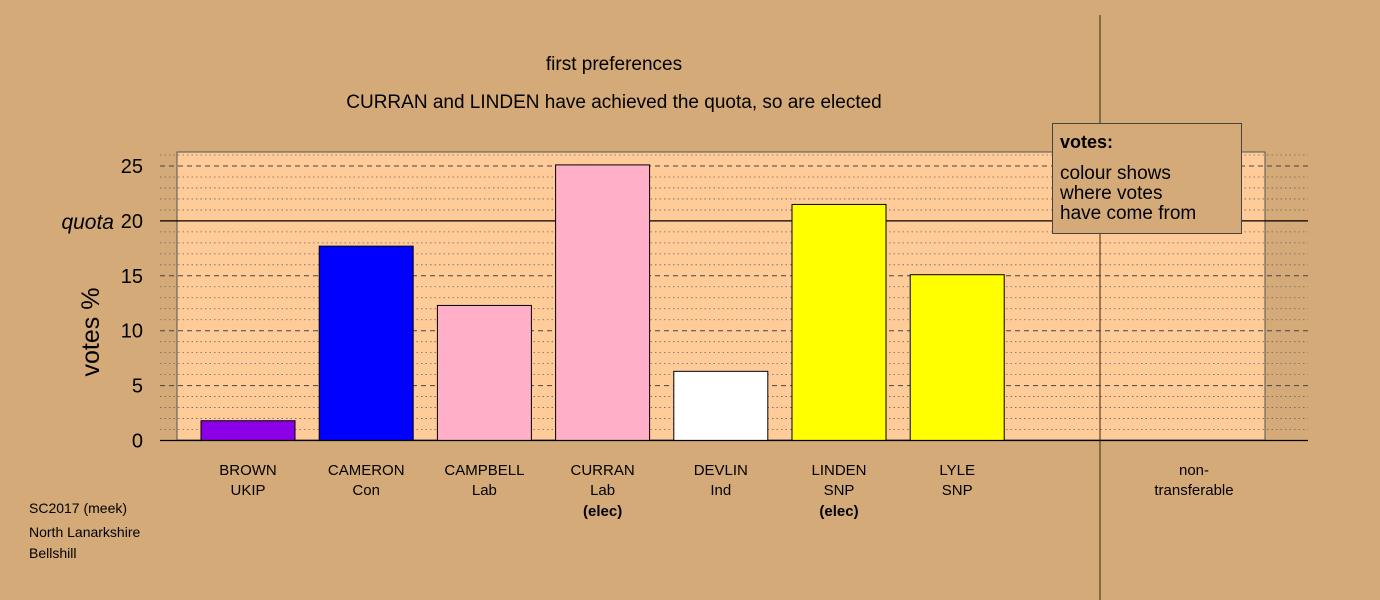 This screenshot has width=1380, height=600. Describe the element at coordinates (1086, 142) in the screenshot. I see `legend-title: votes:` at that location.